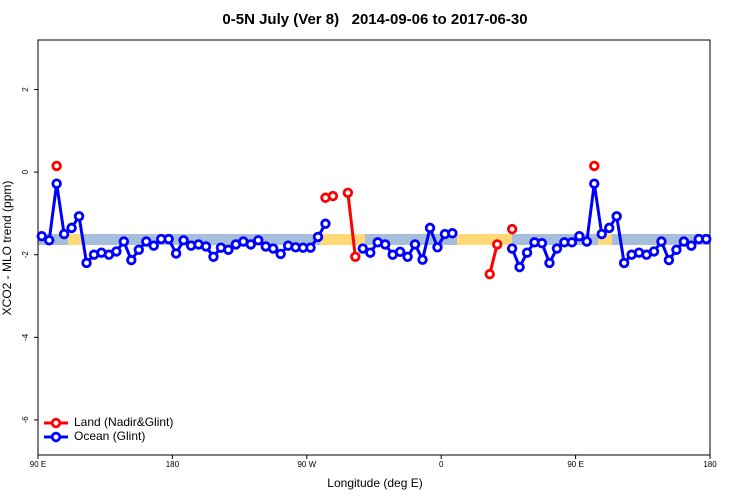 This screenshot has width=750, height=500. What do you see at coordinates (25, 420) in the screenshot?
I see `y-tick-label: -6` at bounding box center [25, 420].